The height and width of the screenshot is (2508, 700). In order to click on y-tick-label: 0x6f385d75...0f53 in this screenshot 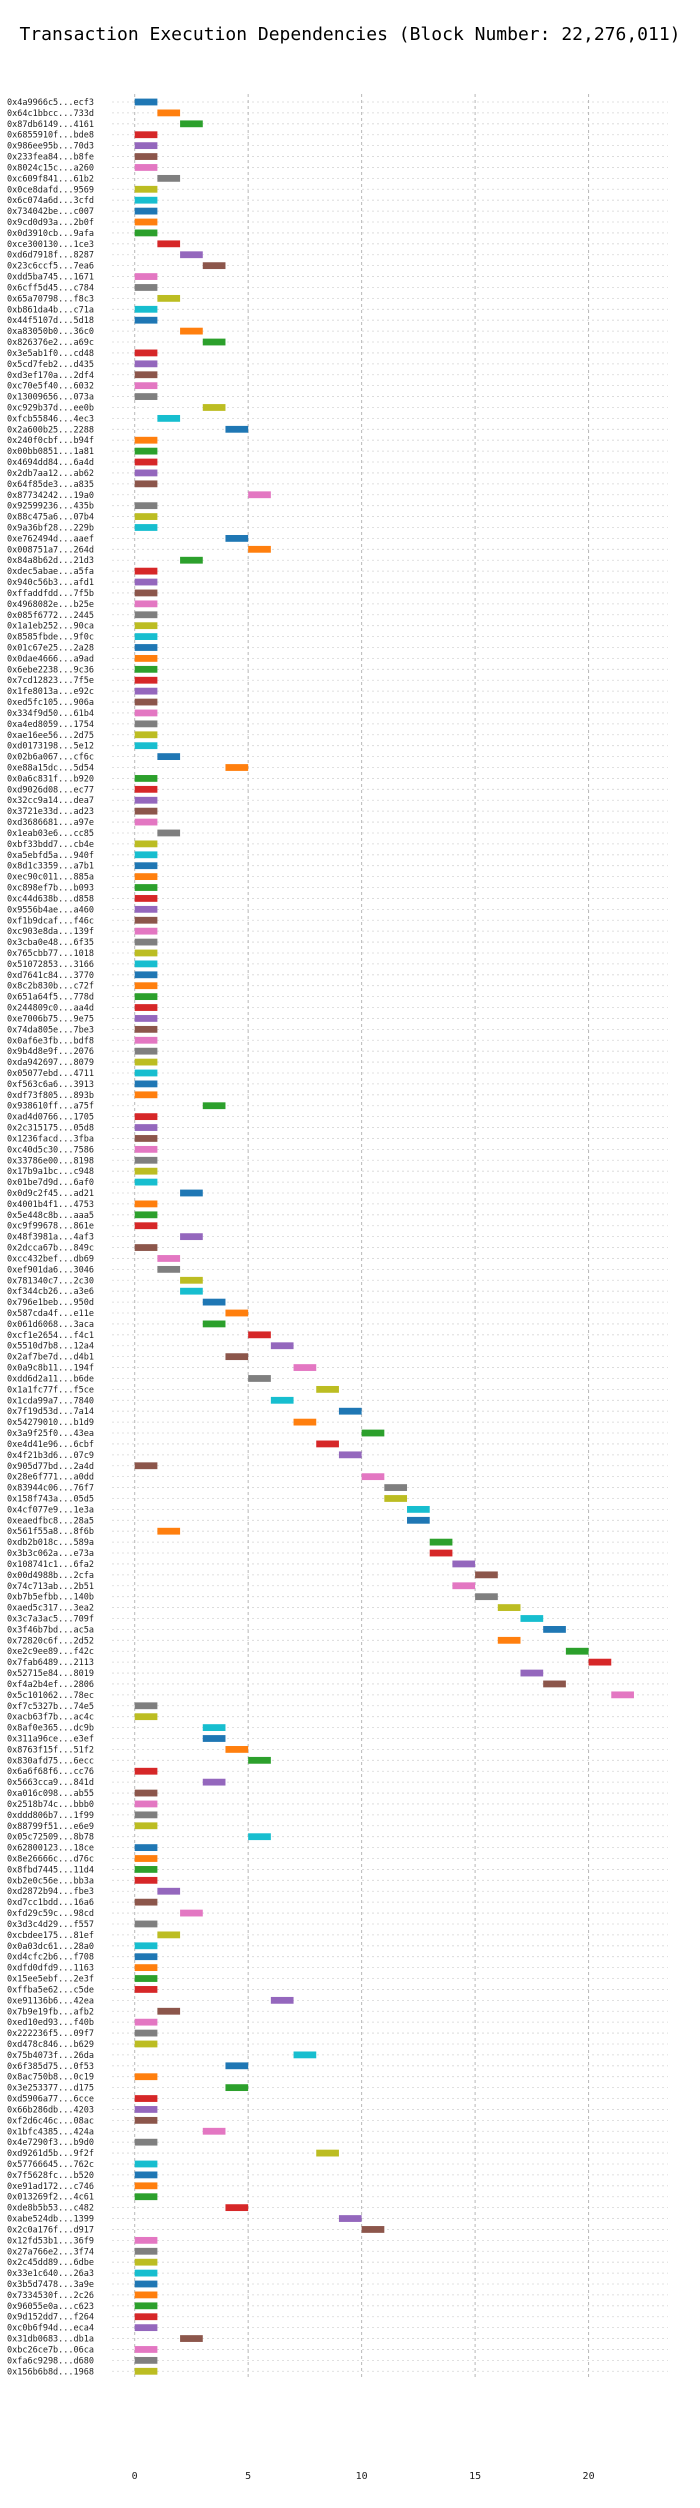, I will do `click(50, 2067)`.